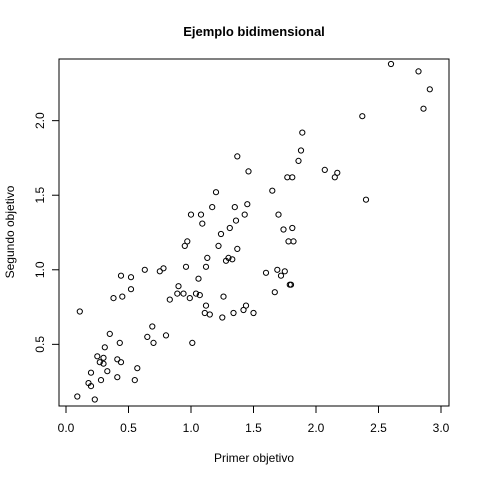 This screenshot has height=480, width=480. I want to click on x-tick-label: 0.0, so click(66, 428).